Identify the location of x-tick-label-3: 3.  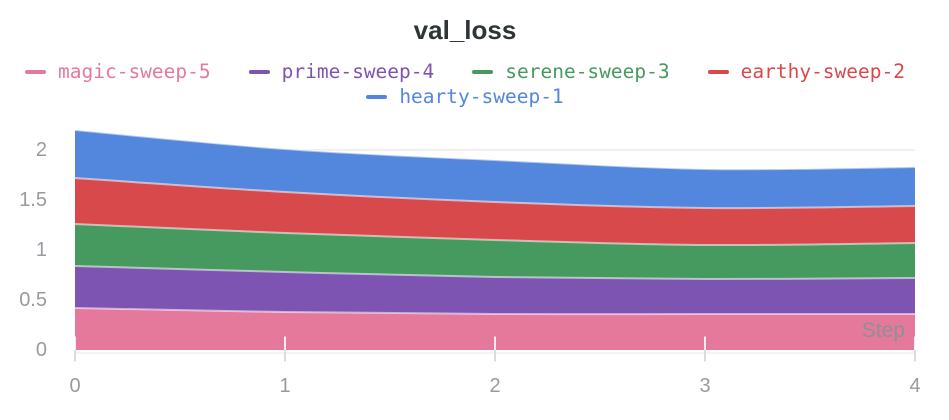
(705, 386).